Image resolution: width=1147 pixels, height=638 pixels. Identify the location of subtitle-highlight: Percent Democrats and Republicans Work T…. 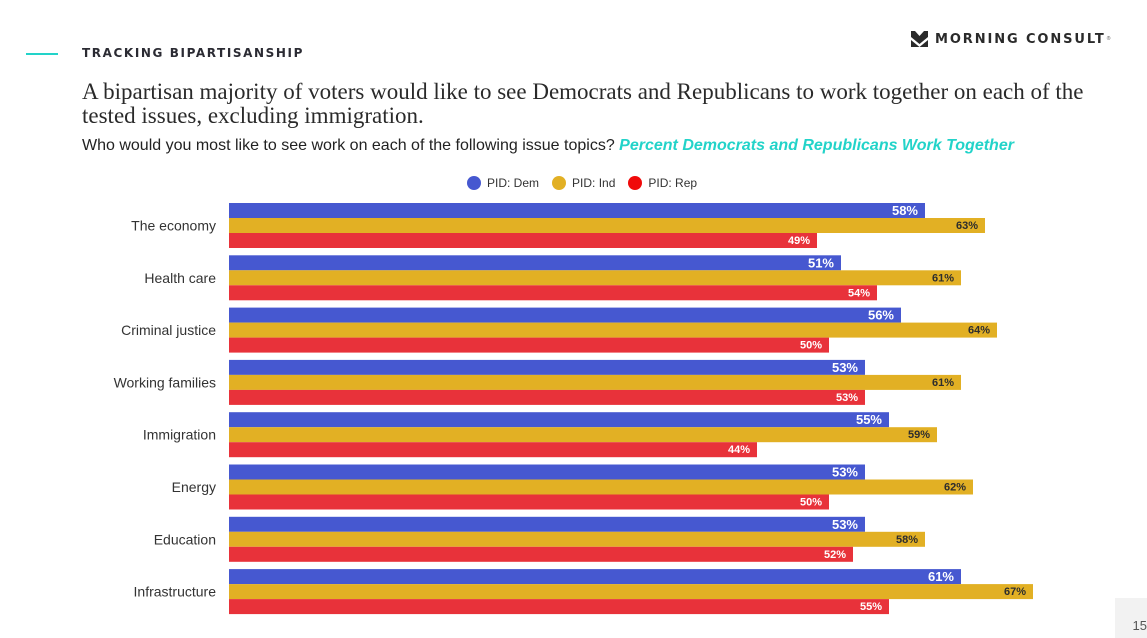
(816, 145).